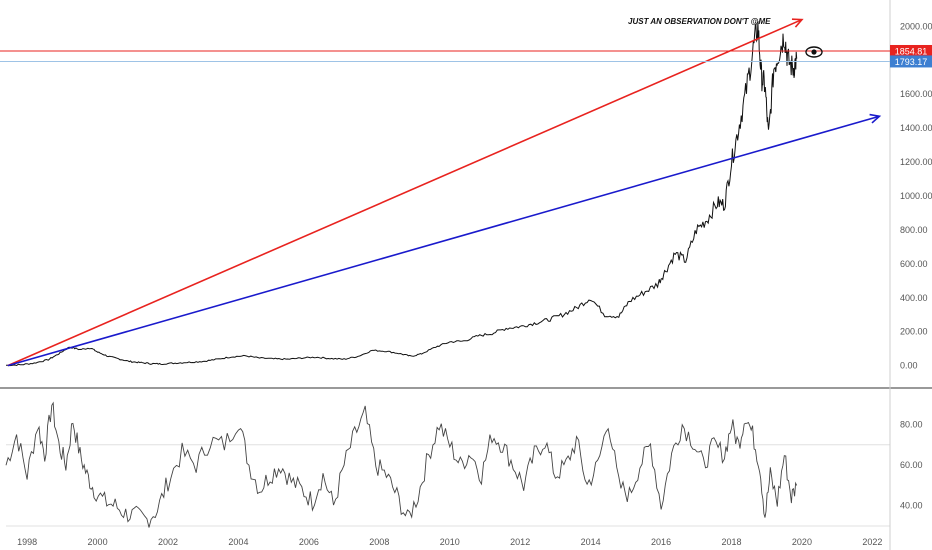  Describe the element at coordinates (914, 332) in the screenshot. I see `price-y-tick-label: 200.00` at that location.